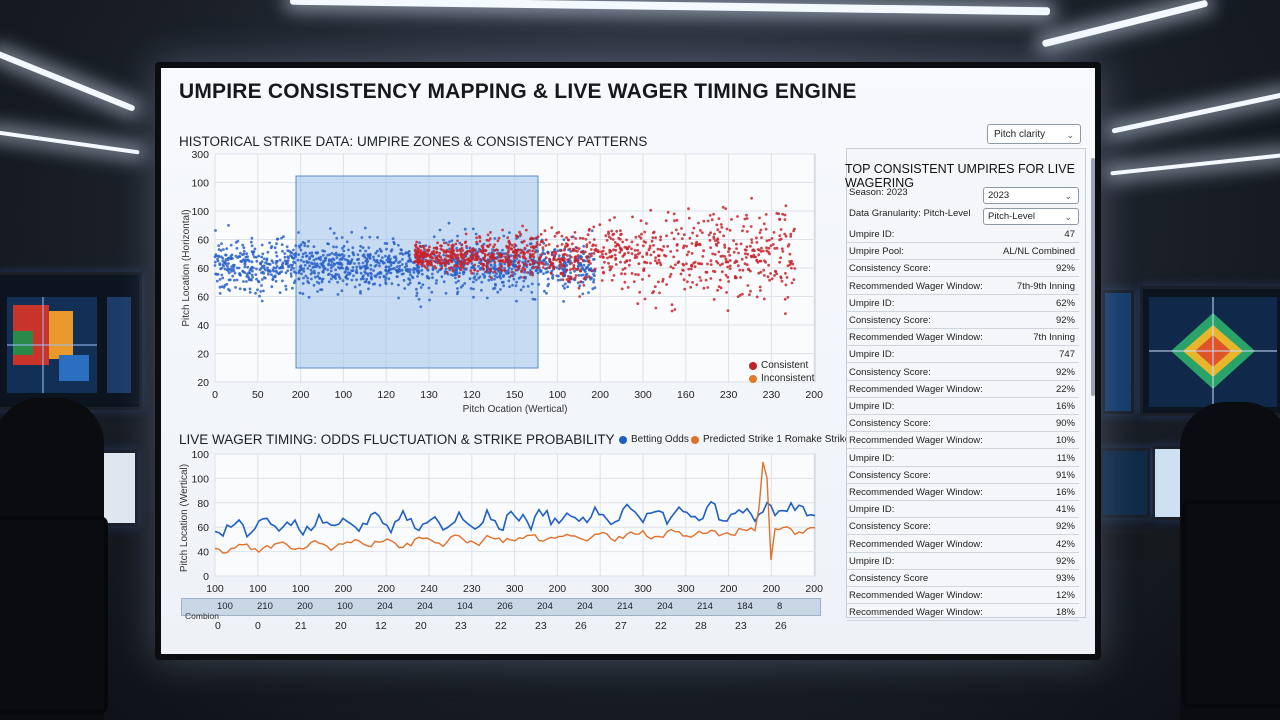  I want to click on timeline-cell: 200, so click(305, 606).